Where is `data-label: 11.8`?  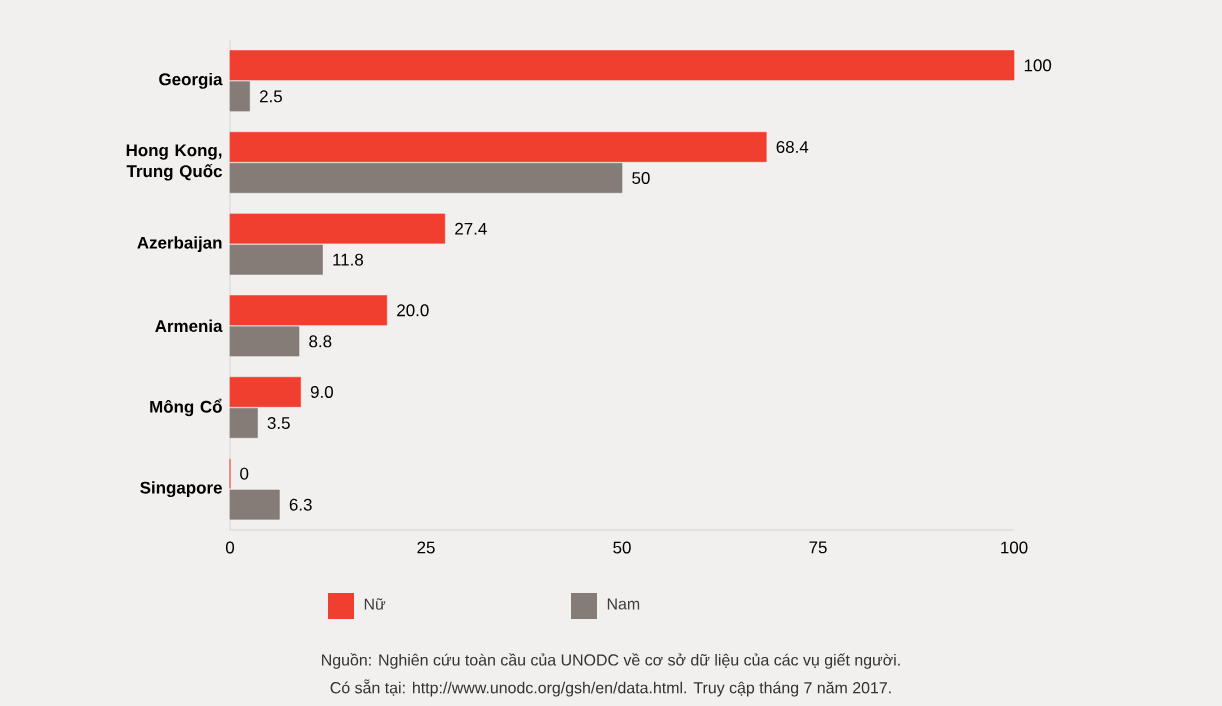
data-label: 11.8 is located at coordinates (348, 259).